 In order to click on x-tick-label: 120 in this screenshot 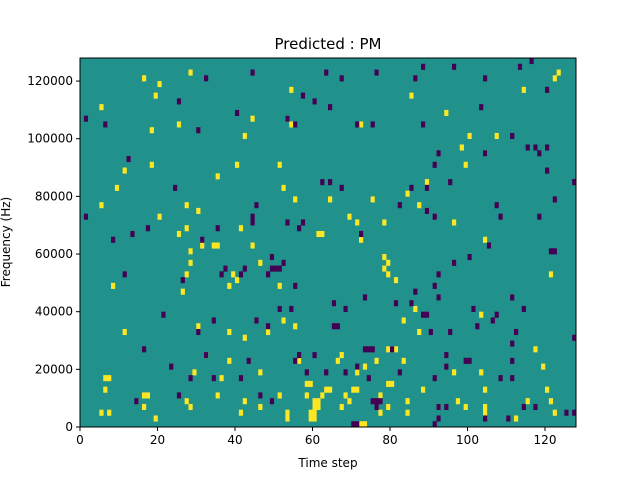, I will do `click(545, 440)`.